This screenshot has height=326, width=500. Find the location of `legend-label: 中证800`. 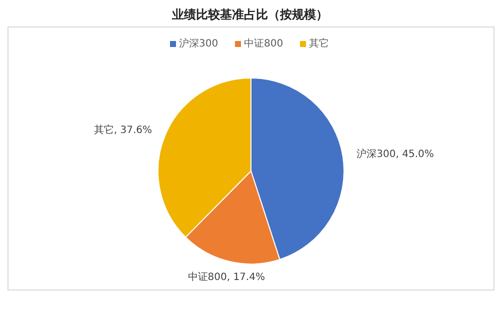

legend-label: 中证800 is located at coordinates (264, 44).